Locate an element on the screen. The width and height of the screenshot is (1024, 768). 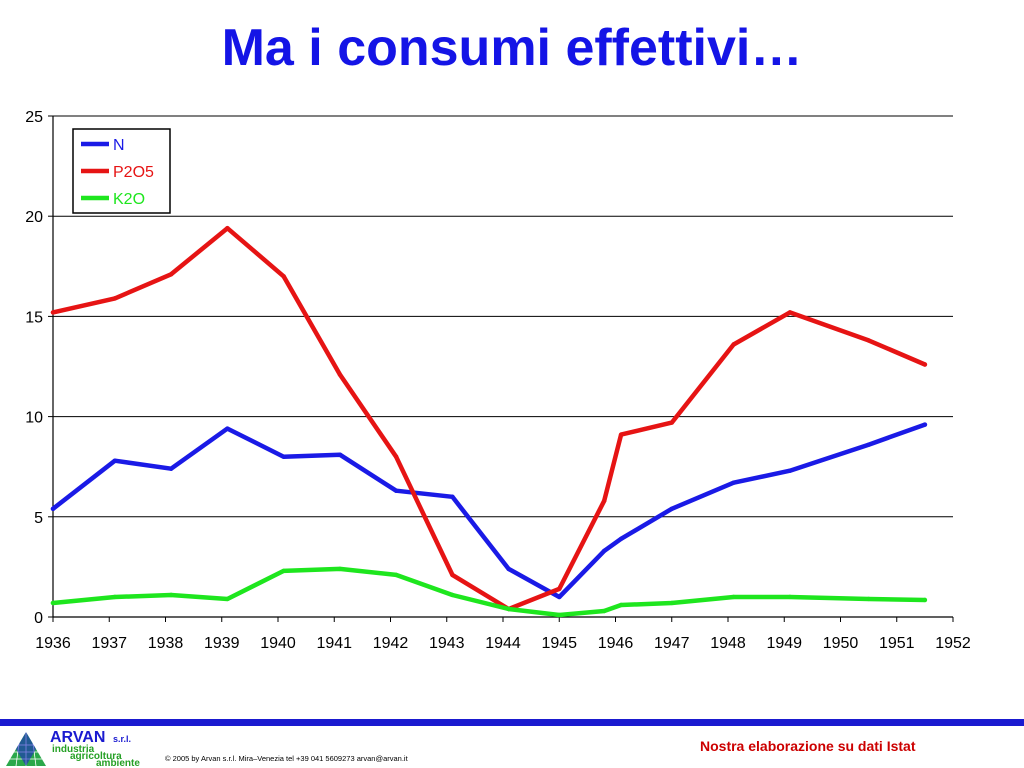
x-tick-label: 1940 is located at coordinates (278, 643).